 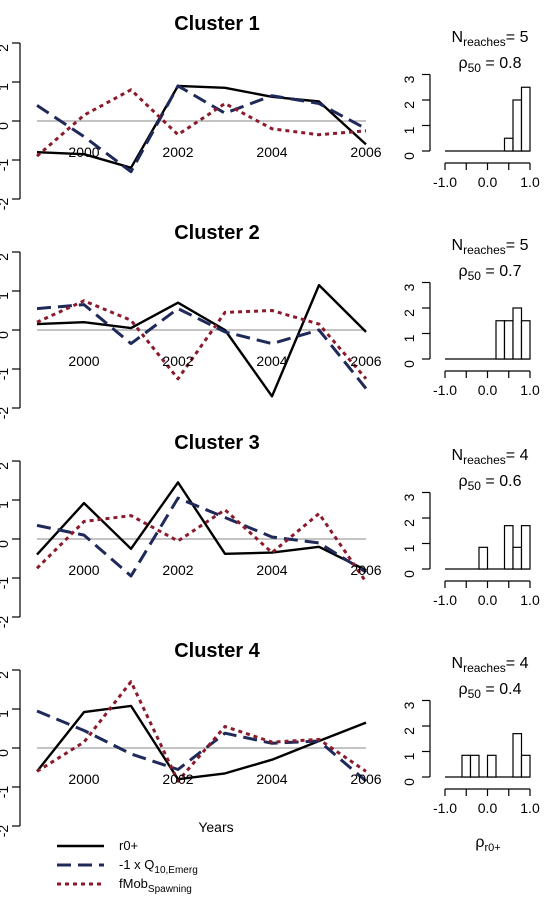 I want to click on x-axis-label: Years, so click(x=215, y=827).